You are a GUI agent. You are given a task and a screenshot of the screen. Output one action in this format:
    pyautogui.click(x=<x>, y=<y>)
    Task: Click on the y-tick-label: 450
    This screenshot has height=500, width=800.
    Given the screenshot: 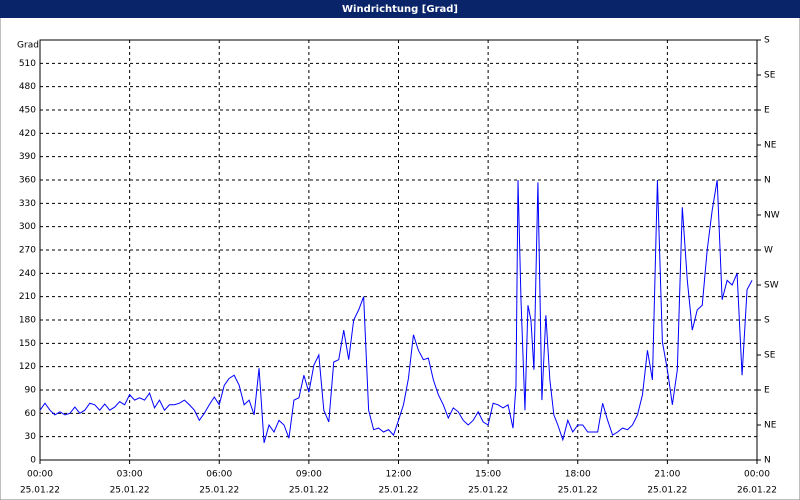 What is the action you would take?
    pyautogui.click(x=27, y=111)
    